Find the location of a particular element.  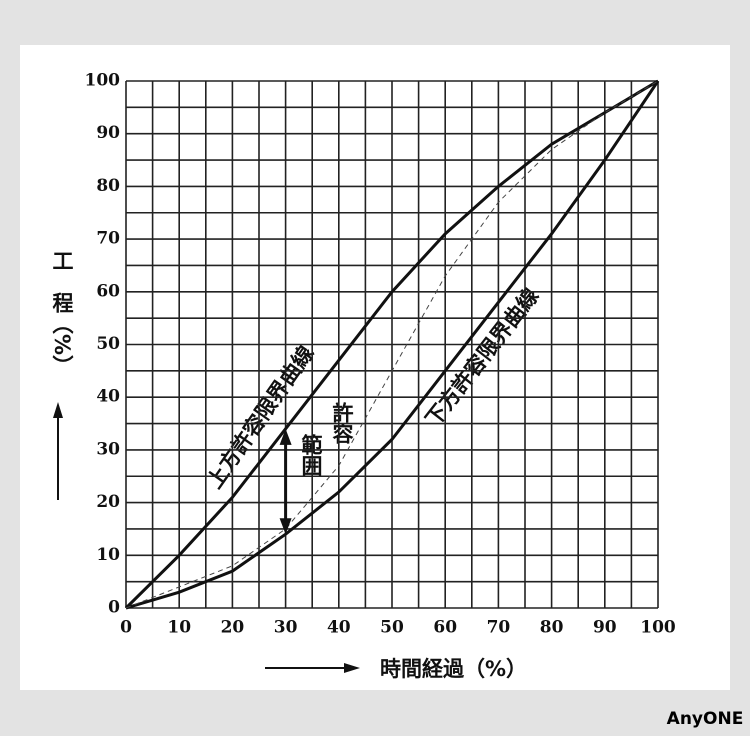

y-tick-label: 70 is located at coordinates (108, 239).